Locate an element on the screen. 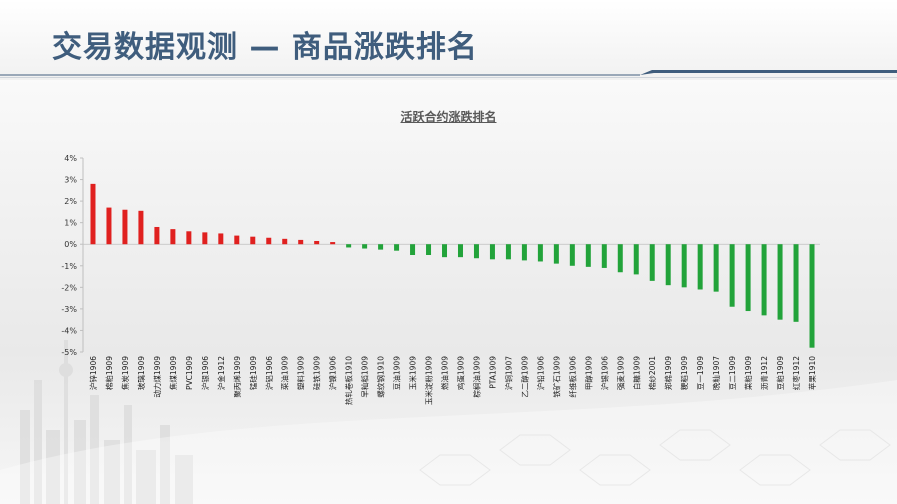  x-tick-label: 玉米淀粉1909 is located at coordinates (429, 380).